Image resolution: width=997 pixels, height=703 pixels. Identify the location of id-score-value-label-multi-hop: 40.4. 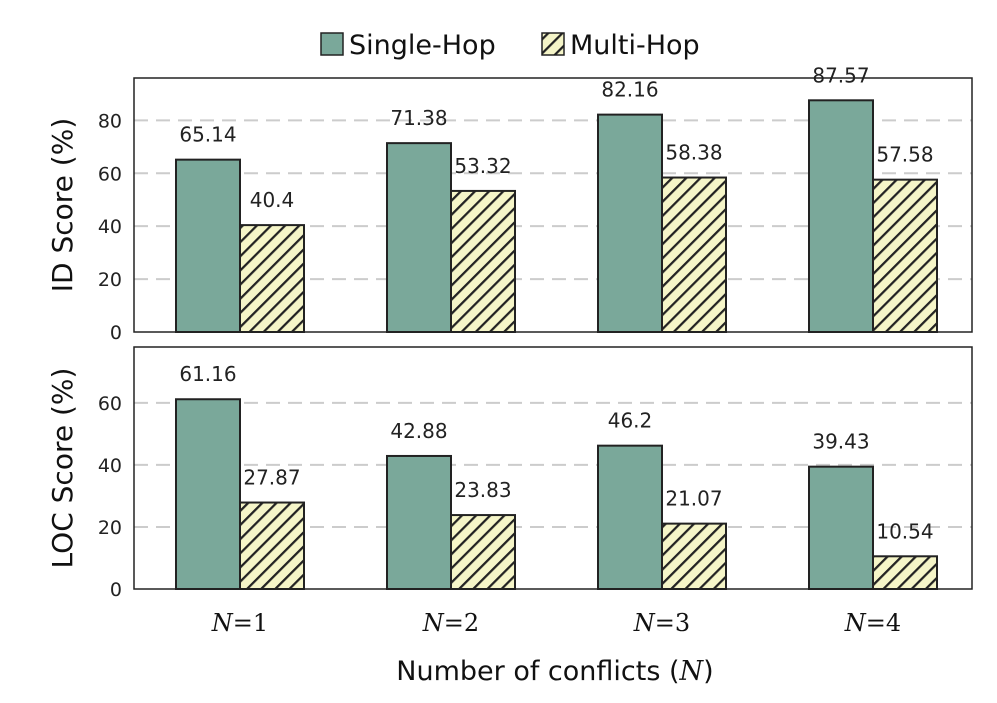
(272, 200).